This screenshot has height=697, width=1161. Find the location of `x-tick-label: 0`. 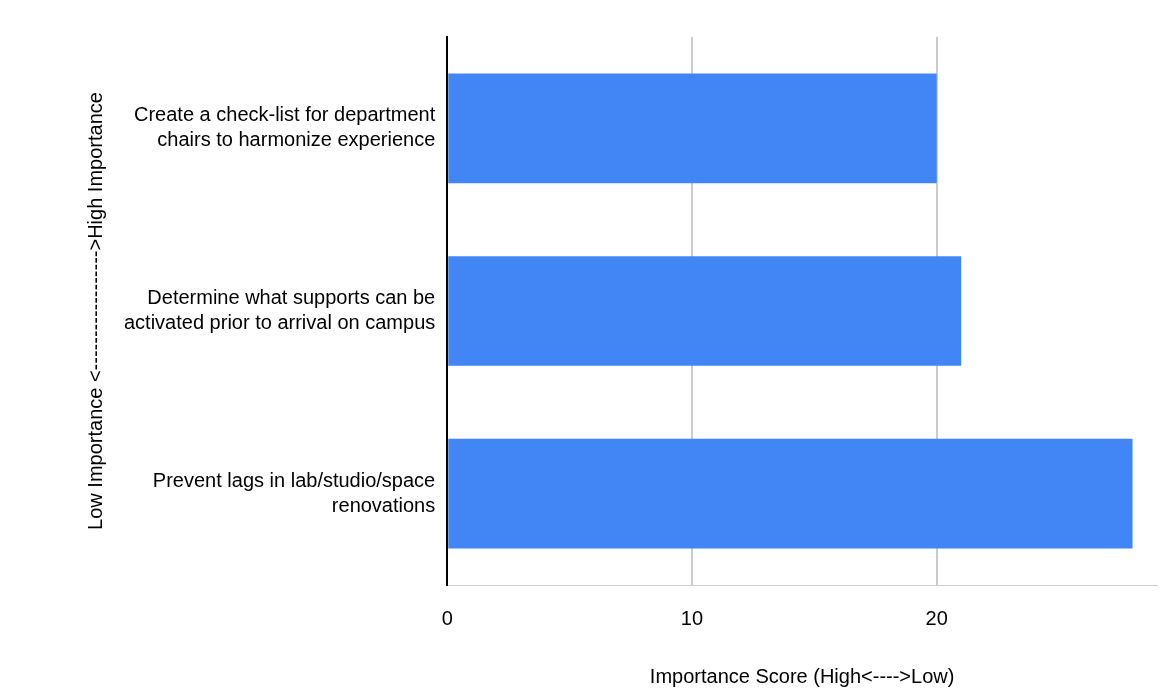

x-tick-label: 0 is located at coordinates (447, 617).